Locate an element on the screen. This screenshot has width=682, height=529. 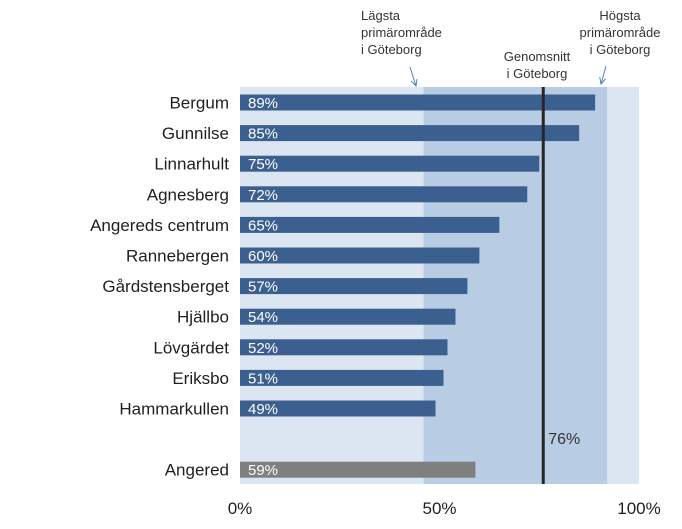
average-annotation-line: Genomsnitt is located at coordinates (537, 56).